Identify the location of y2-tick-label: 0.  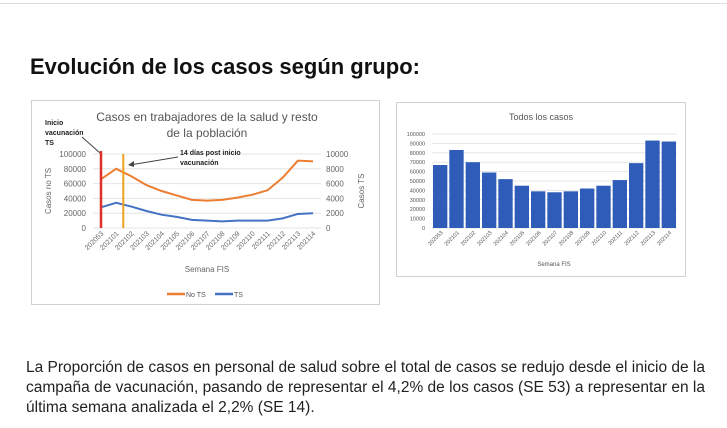
(328, 228).